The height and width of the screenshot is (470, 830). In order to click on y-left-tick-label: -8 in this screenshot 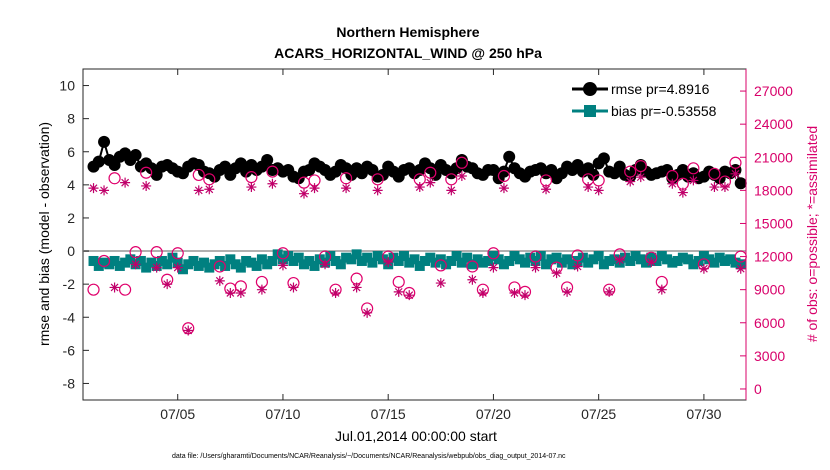, I will do `click(69, 383)`.